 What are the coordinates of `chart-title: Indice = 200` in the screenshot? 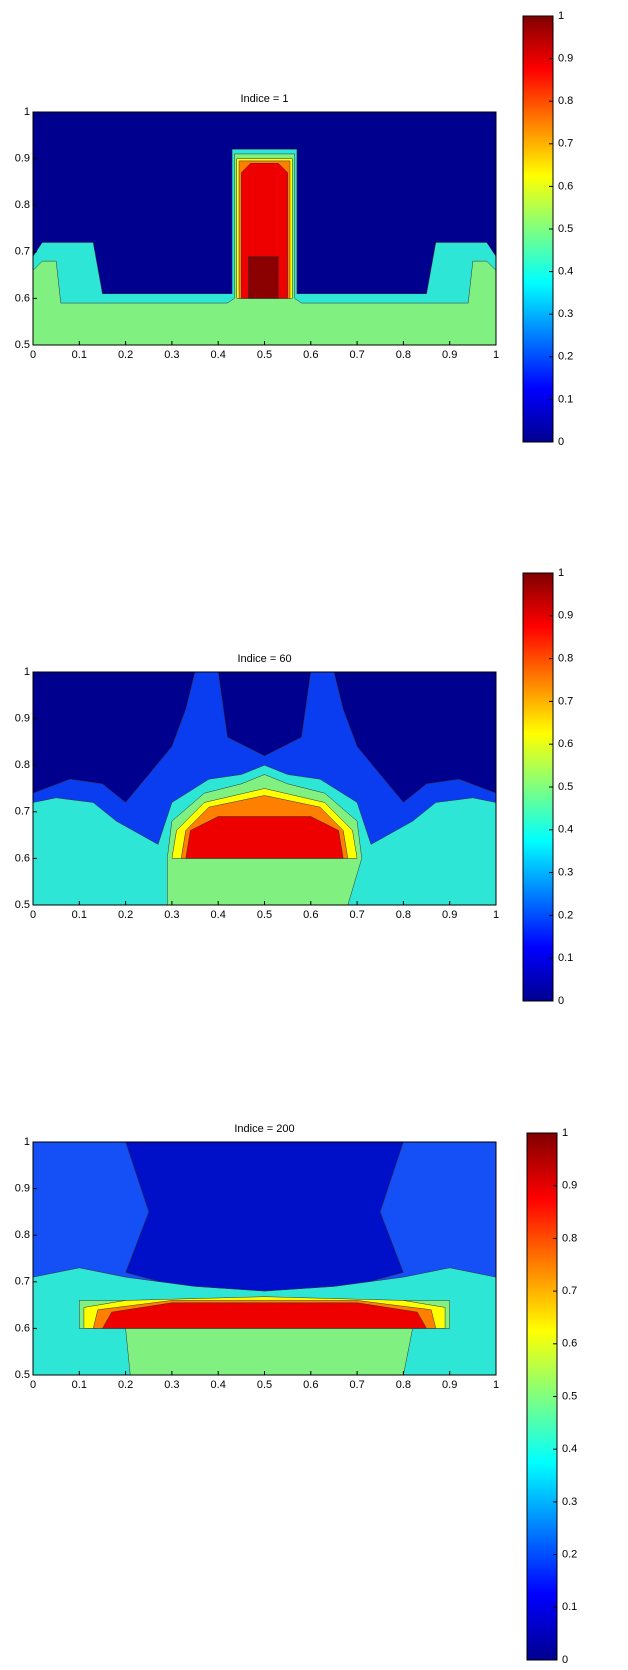 It's located at (264, 1129).